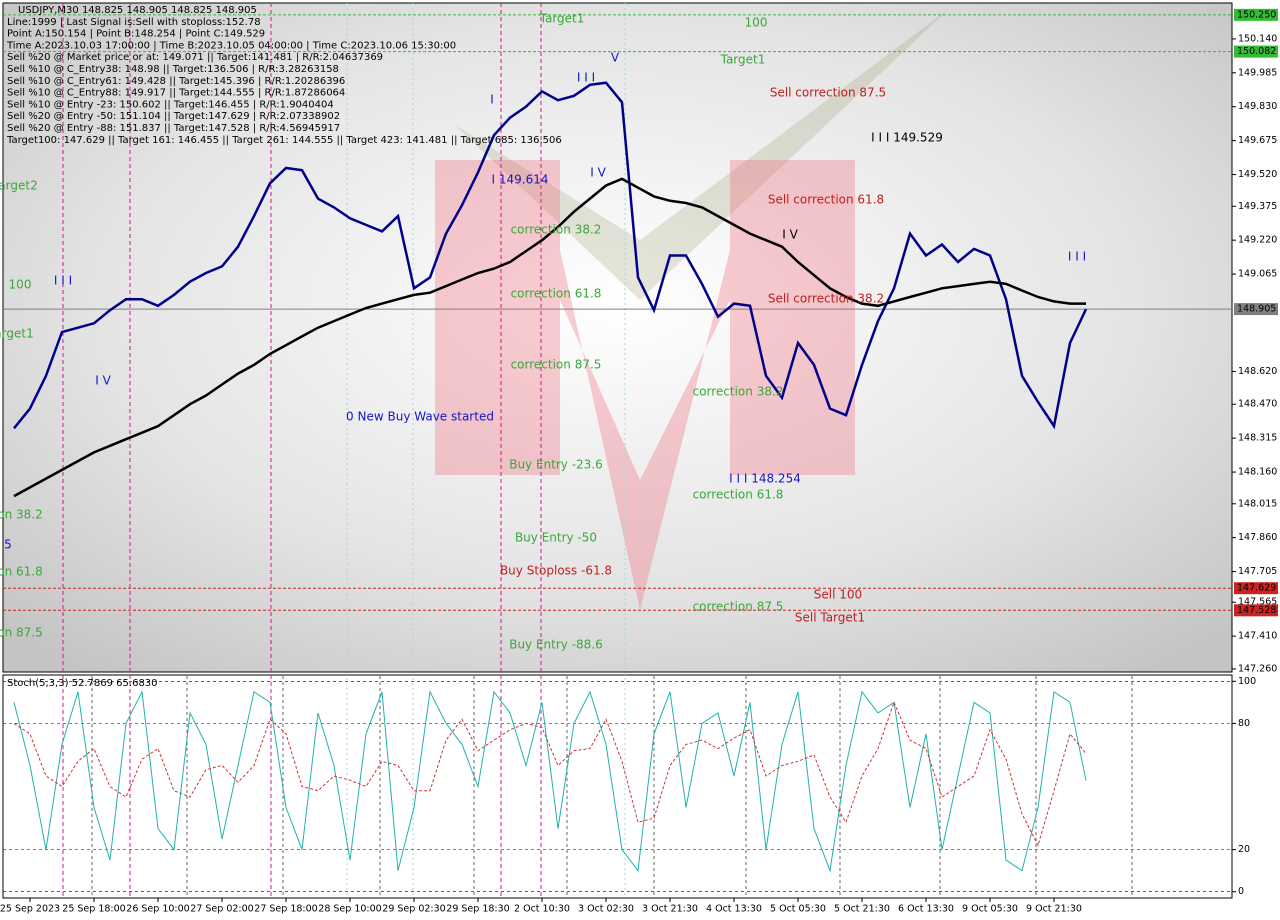  What do you see at coordinates (1244, 723) in the screenshot?
I see `y-tick-label: 80` at bounding box center [1244, 723].